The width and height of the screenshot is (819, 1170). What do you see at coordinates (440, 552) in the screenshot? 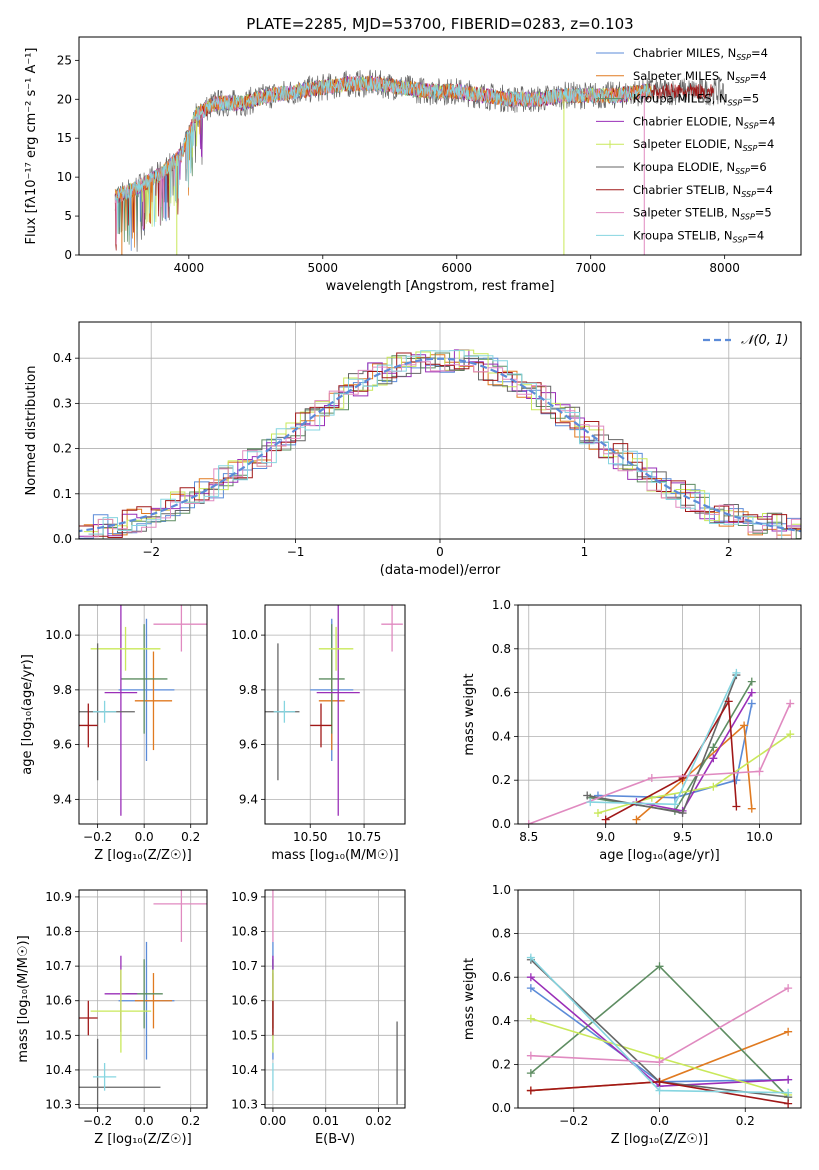
I see `x-tick-label: 0` at bounding box center [440, 552].